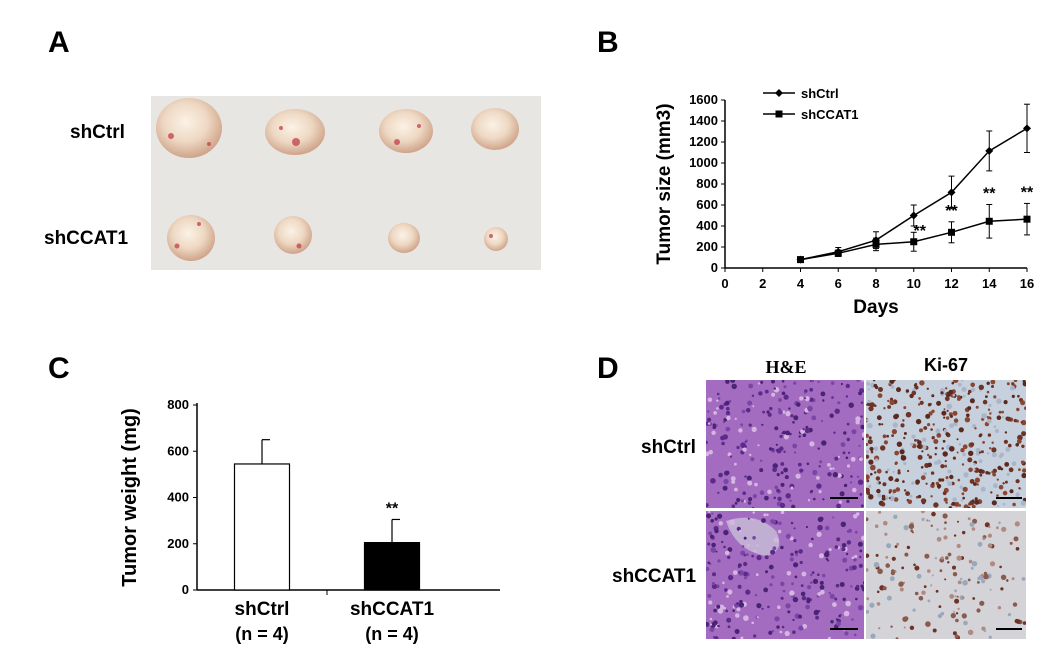  What do you see at coordinates (392, 634) in the screenshot?
I see `x-tick-sublabel: (n = 4)` at bounding box center [392, 634].